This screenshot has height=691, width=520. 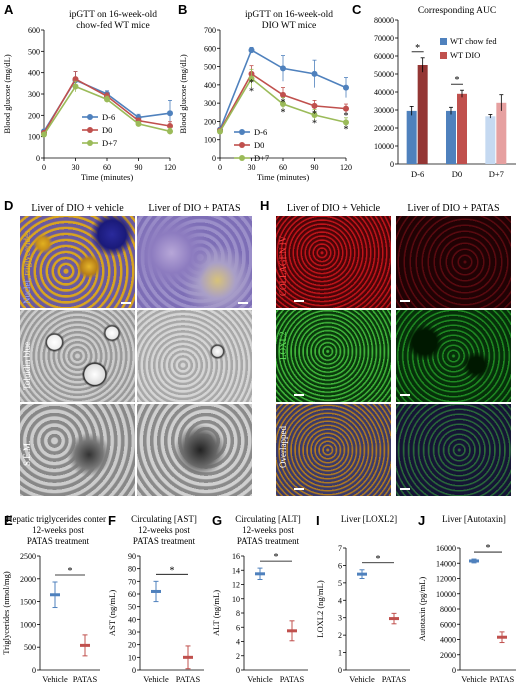 What do you see at coordinates (194, 356) in the screenshot?
I see `micrograph-d-toluidin-patas` at bounding box center [194, 356].